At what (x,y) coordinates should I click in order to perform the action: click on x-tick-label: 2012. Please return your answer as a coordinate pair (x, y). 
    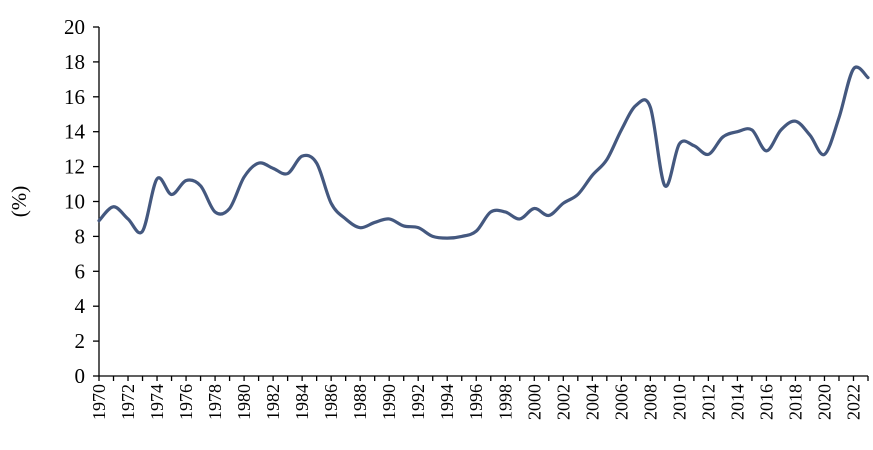
    Looking at the image, I should click on (708, 402).